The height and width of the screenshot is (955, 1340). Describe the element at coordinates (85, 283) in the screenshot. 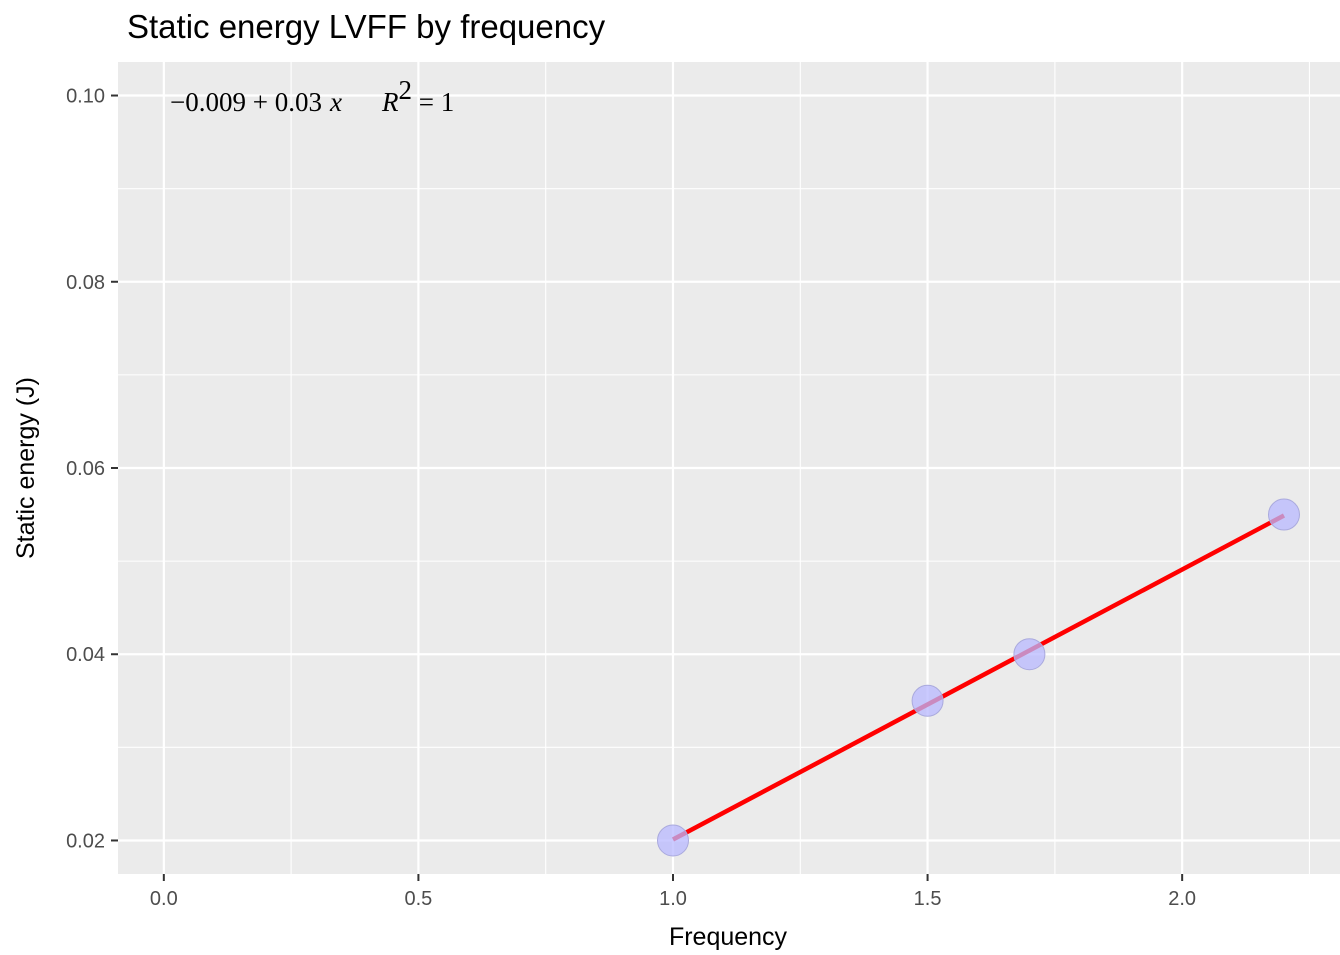

I see `y-tick-label: 0.08` at that location.